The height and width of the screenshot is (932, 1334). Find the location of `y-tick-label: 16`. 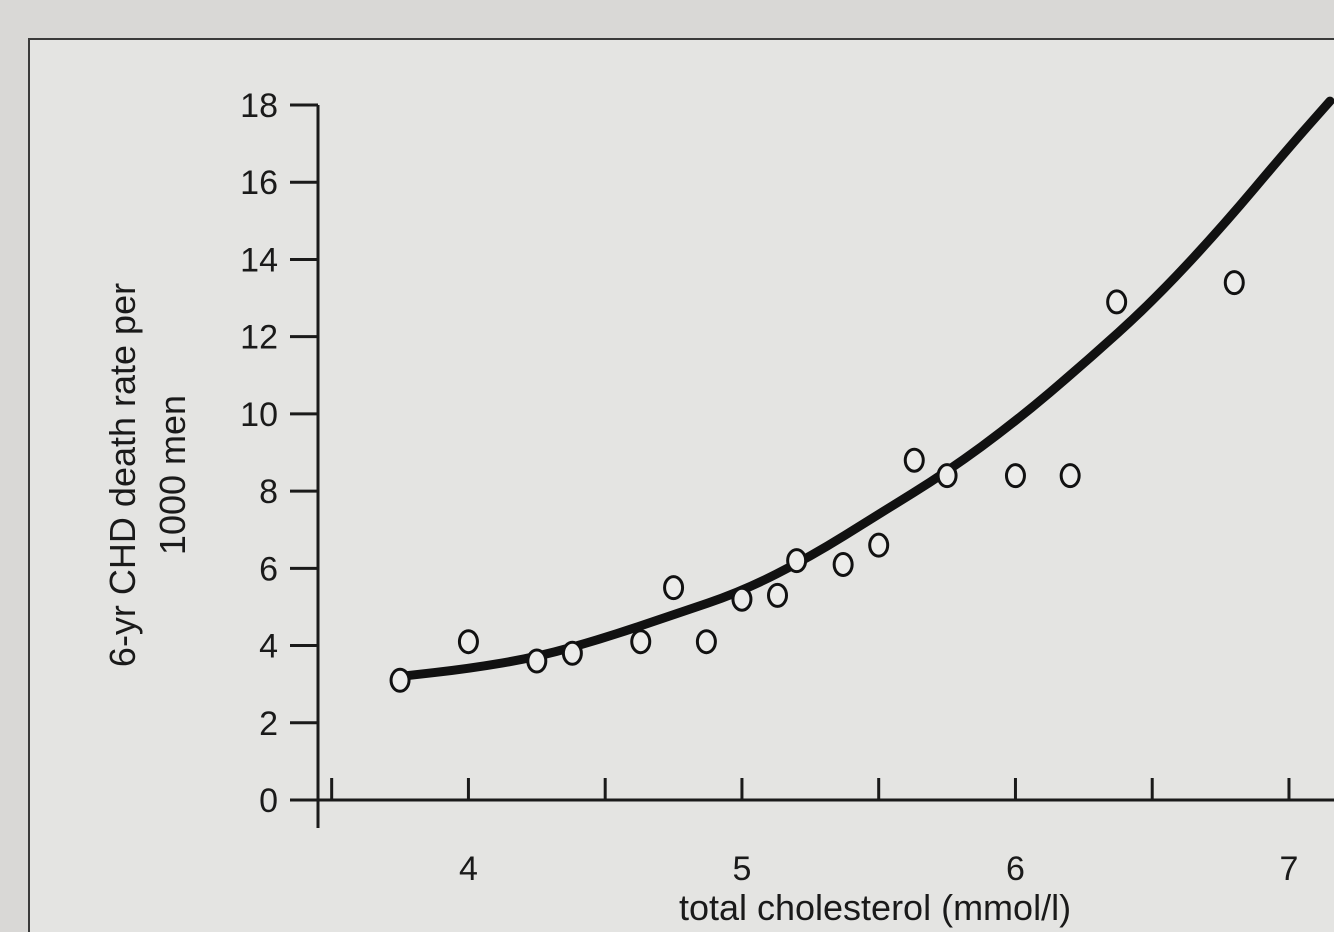

y-tick-label: 16 is located at coordinates (259, 183).